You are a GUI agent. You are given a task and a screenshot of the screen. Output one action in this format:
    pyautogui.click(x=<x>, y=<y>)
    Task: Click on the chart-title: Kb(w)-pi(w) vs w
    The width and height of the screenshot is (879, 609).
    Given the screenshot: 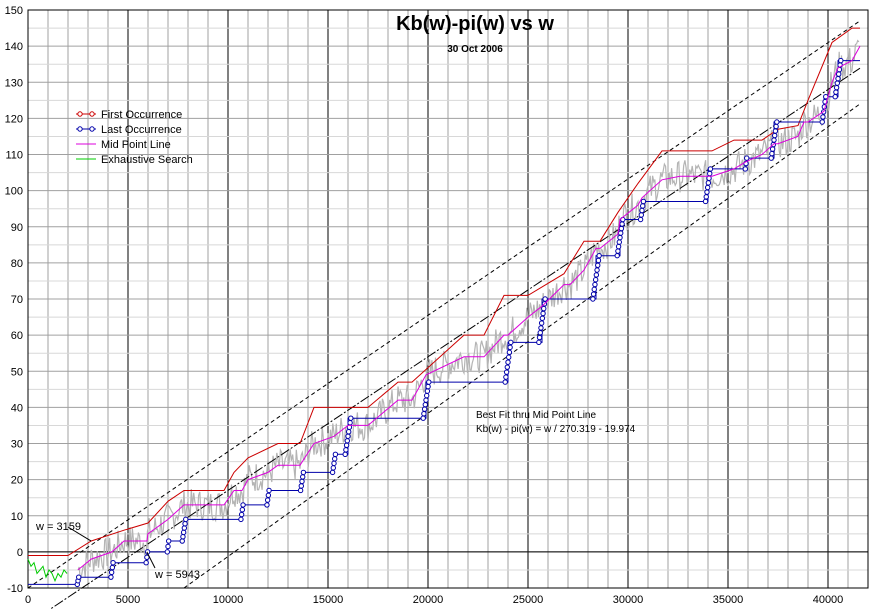 What is the action you would take?
    pyautogui.click(x=475, y=24)
    